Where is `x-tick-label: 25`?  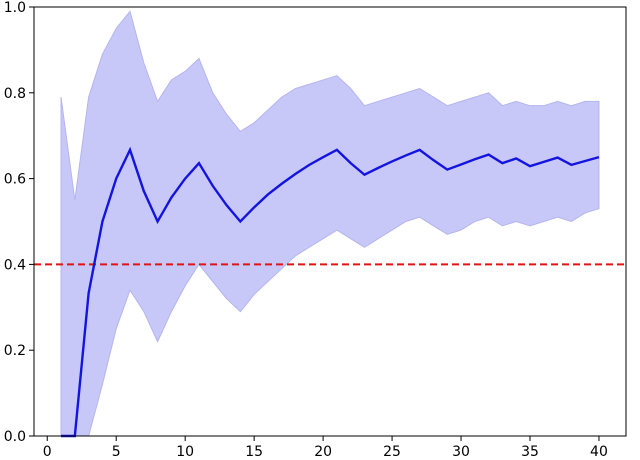
x-tick-label: 25 is located at coordinates (392, 452).